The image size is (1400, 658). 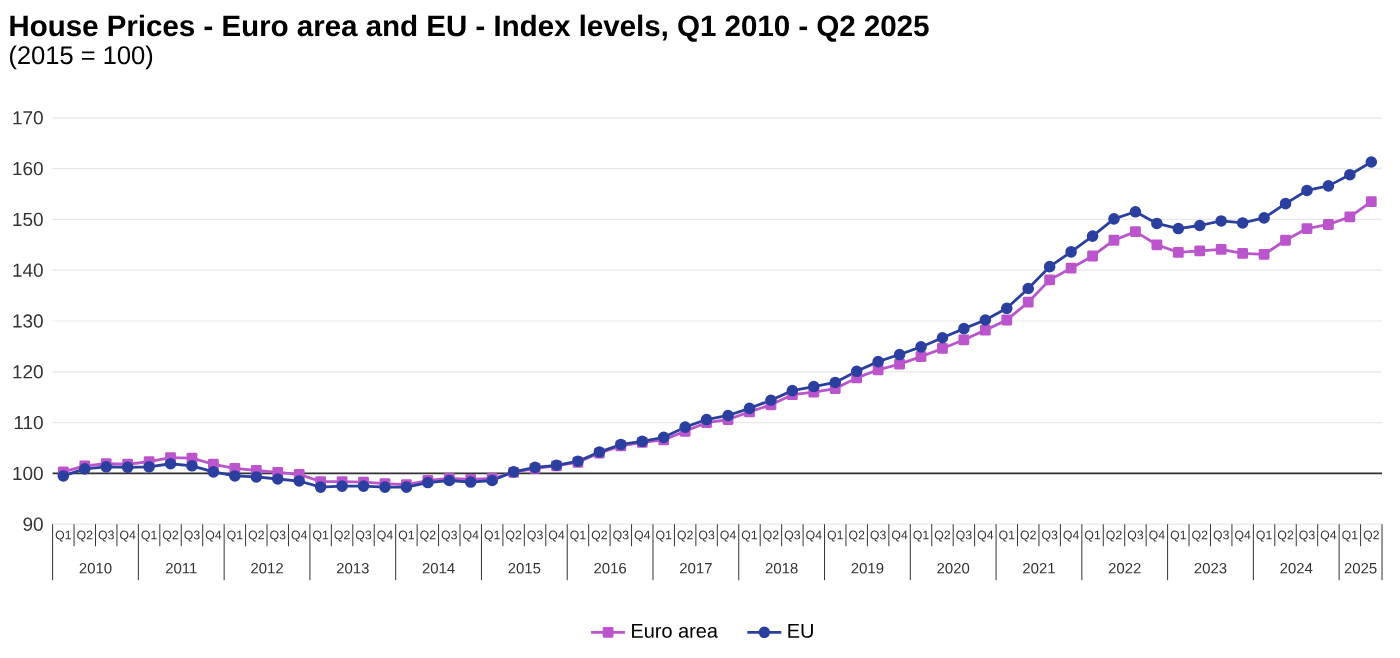 What do you see at coordinates (28, 219) in the screenshot?
I see `y-tick-label: 150` at bounding box center [28, 219].